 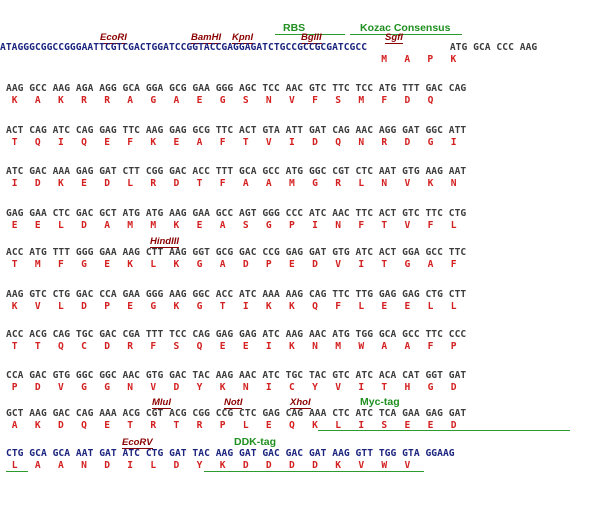 I want to click on aa-row-0: M A P K, so click(x=228, y=59).